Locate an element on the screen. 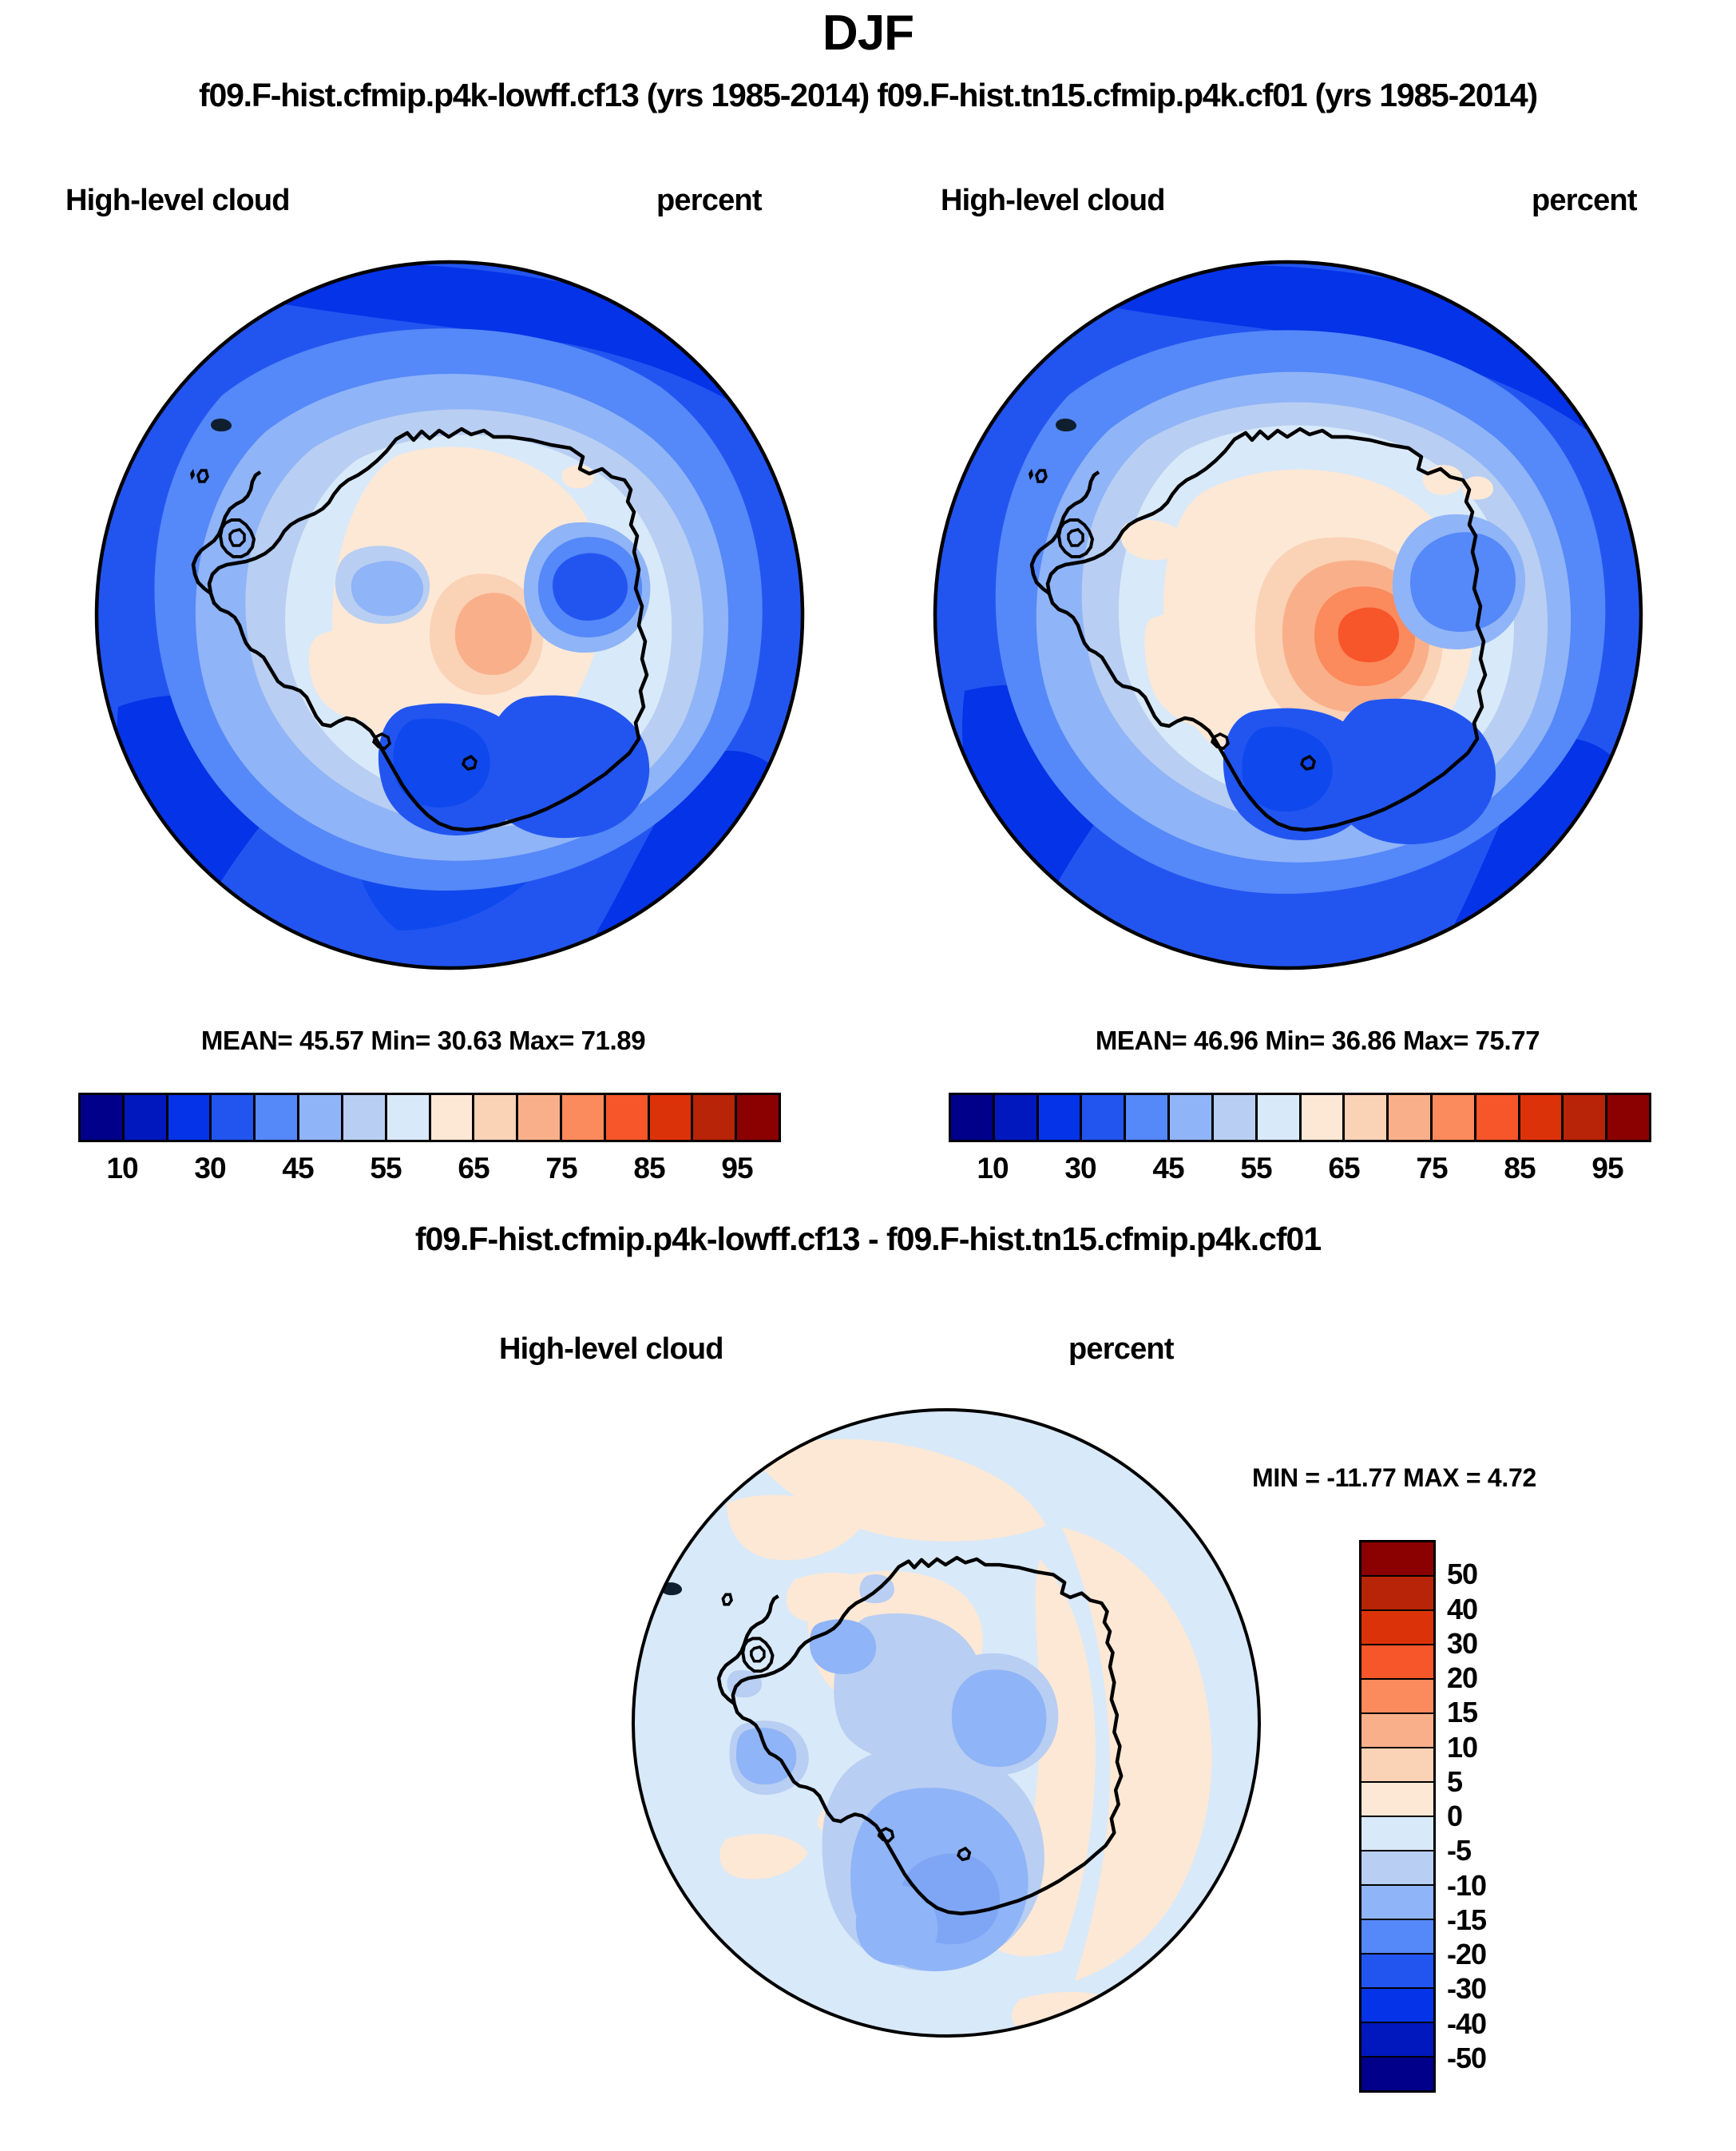 The image size is (1736, 2151). diff-panel-units-label: percent is located at coordinates (1121, 1349).